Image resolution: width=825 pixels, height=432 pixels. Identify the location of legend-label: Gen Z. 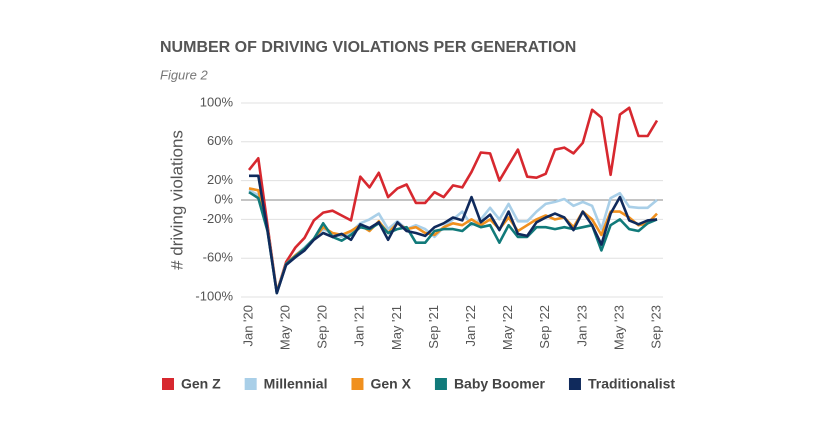
(201, 384).